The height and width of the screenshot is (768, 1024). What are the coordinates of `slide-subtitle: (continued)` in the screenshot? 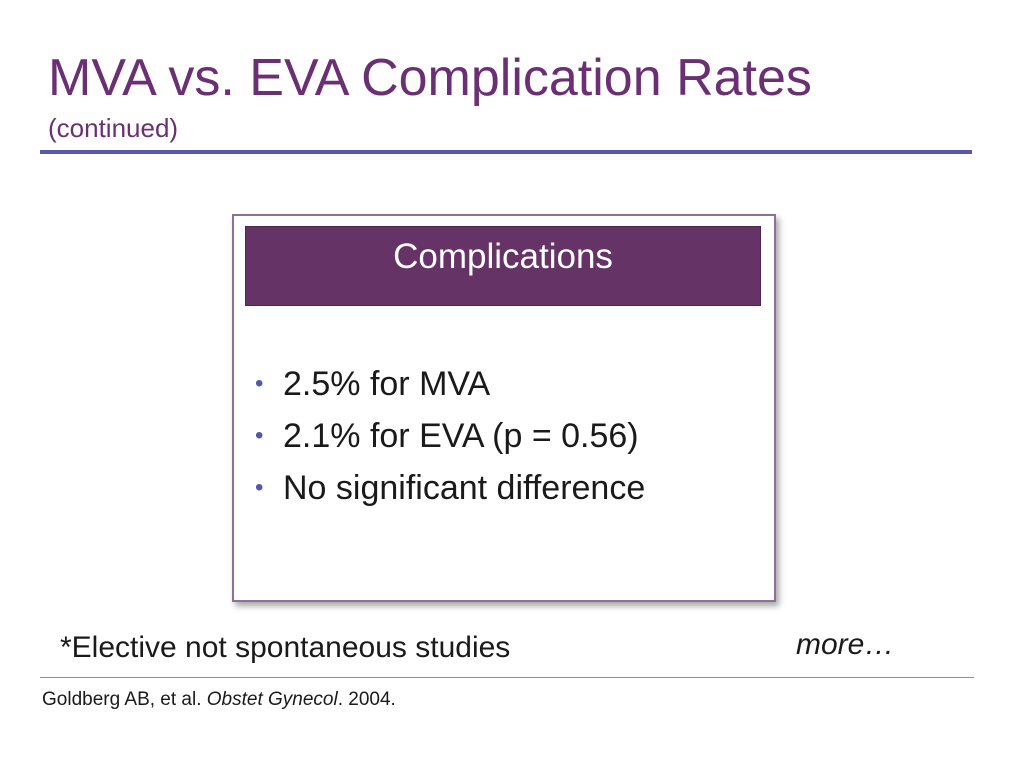 It's located at (113, 128).